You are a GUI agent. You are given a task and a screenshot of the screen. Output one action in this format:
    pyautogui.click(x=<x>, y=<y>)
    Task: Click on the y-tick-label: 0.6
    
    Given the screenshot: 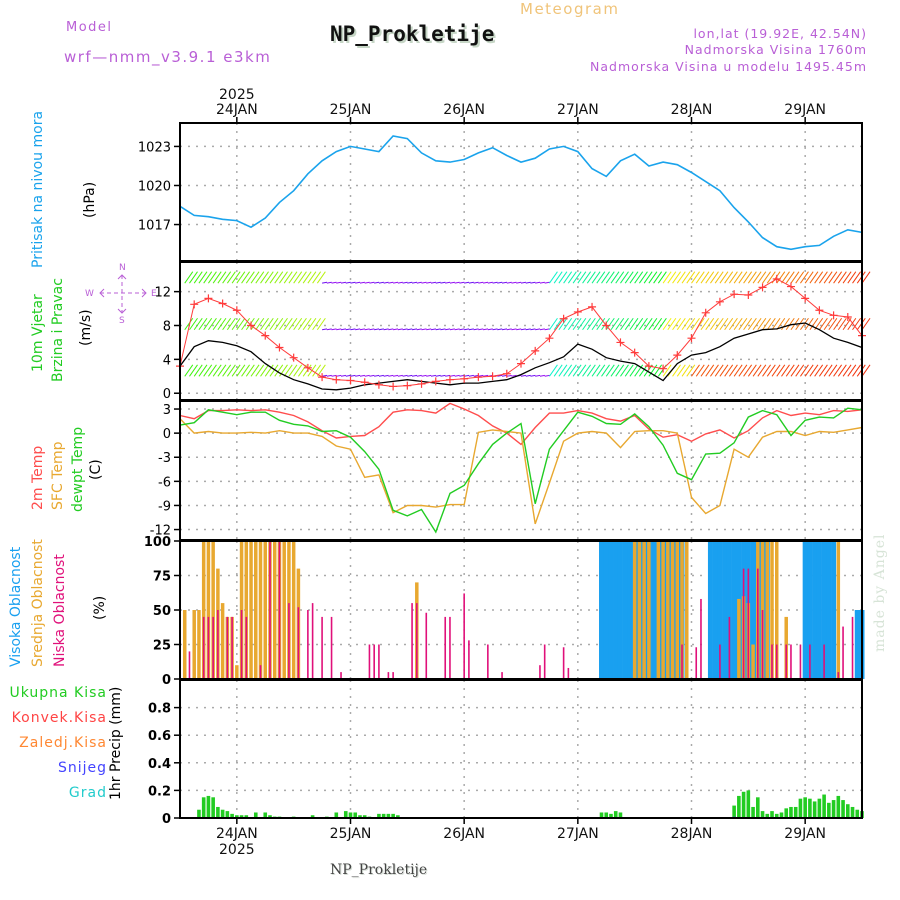 What is the action you would take?
    pyautogui.click(x=159, y=736)
    